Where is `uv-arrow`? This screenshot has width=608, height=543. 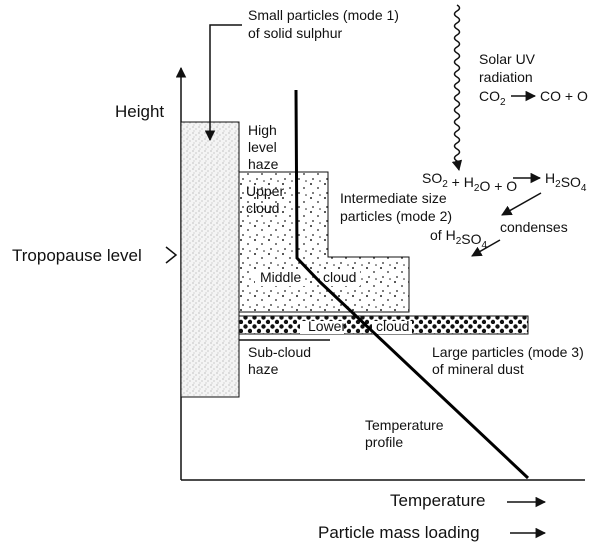
uv-arrow is located at coordinates (457, 88).